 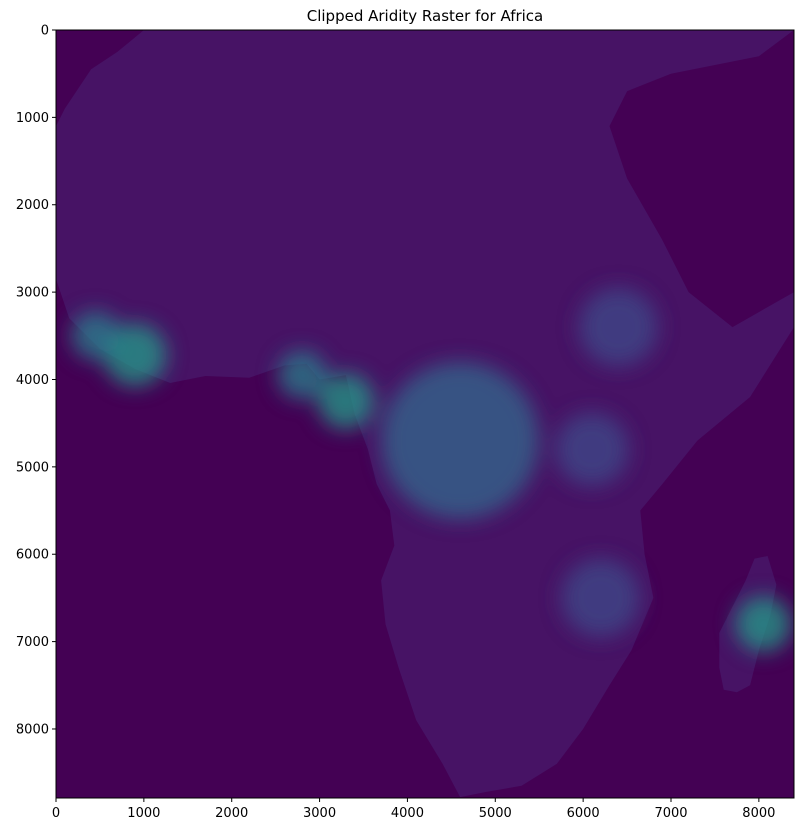 I want to click on x-tick-label: 0, so click(x=56, y=813).